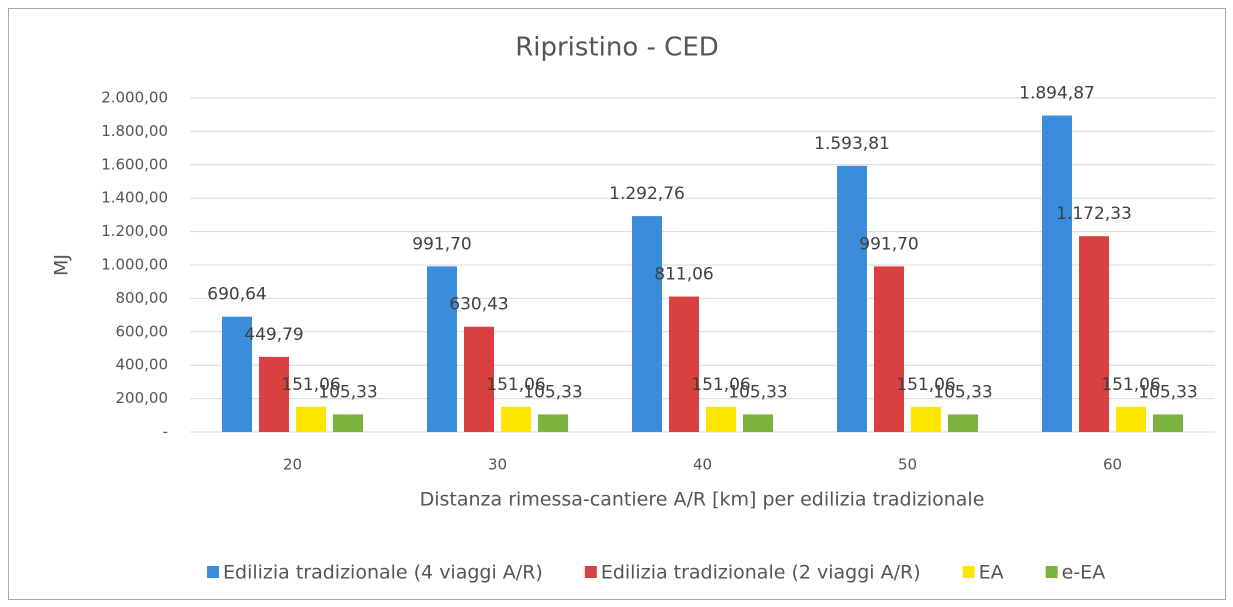 The height and width of the screenshot is (607, 1233). I want to click on value-label: 1.172,33, so click(1094, 214).